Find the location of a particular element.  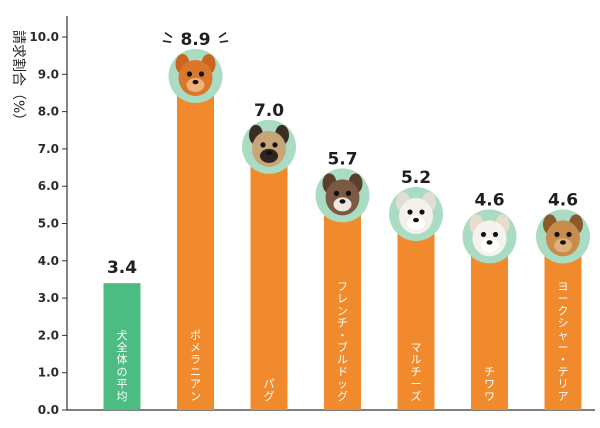

value-label: 5.7 is located at coordinates (342, 159).